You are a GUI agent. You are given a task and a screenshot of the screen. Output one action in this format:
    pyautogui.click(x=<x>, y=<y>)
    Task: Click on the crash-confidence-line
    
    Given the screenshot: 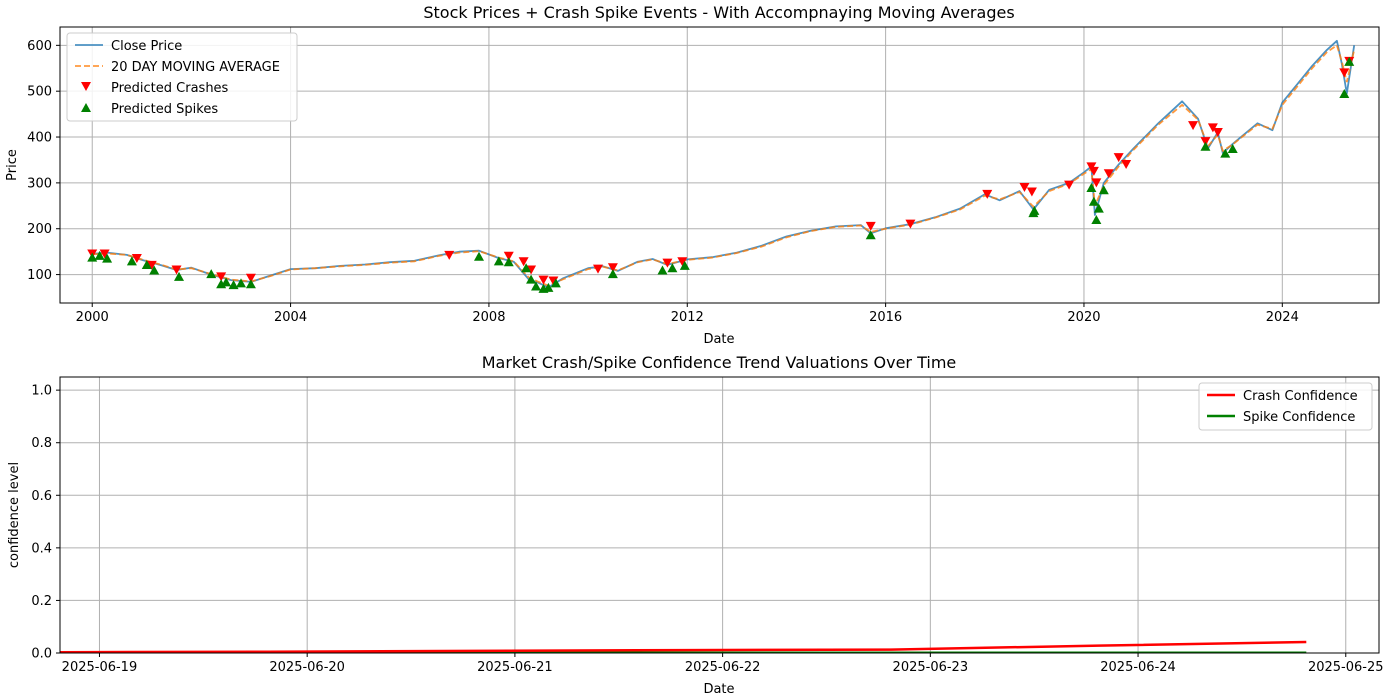 What is the action you would take?
    pyautogui.click(x=683, y=646)
    